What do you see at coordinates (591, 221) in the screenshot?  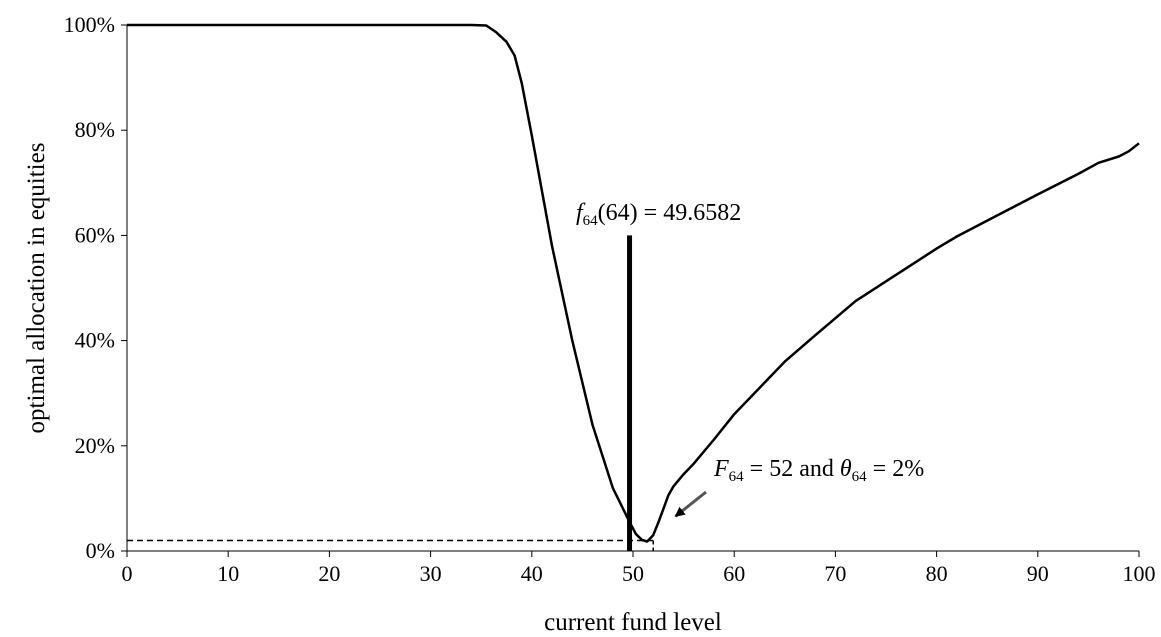 I see `f64-annotation-sub: 64` at bounding box center [591, 221].